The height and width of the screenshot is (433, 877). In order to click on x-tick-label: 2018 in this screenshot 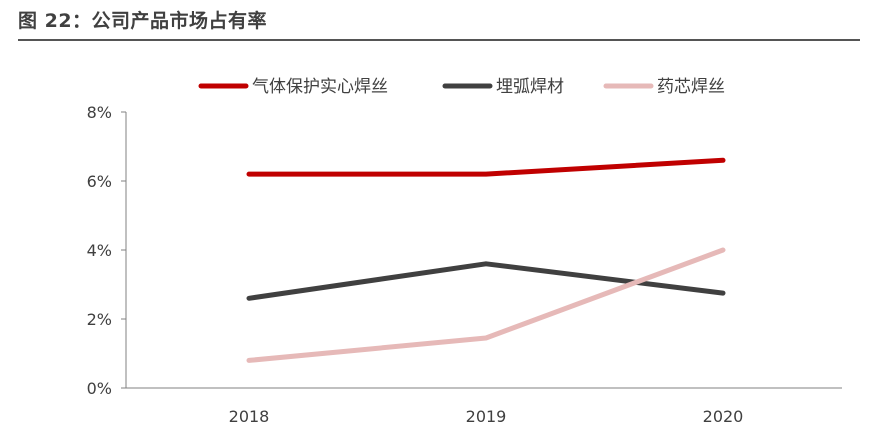, I will do `click(249, 416)`.